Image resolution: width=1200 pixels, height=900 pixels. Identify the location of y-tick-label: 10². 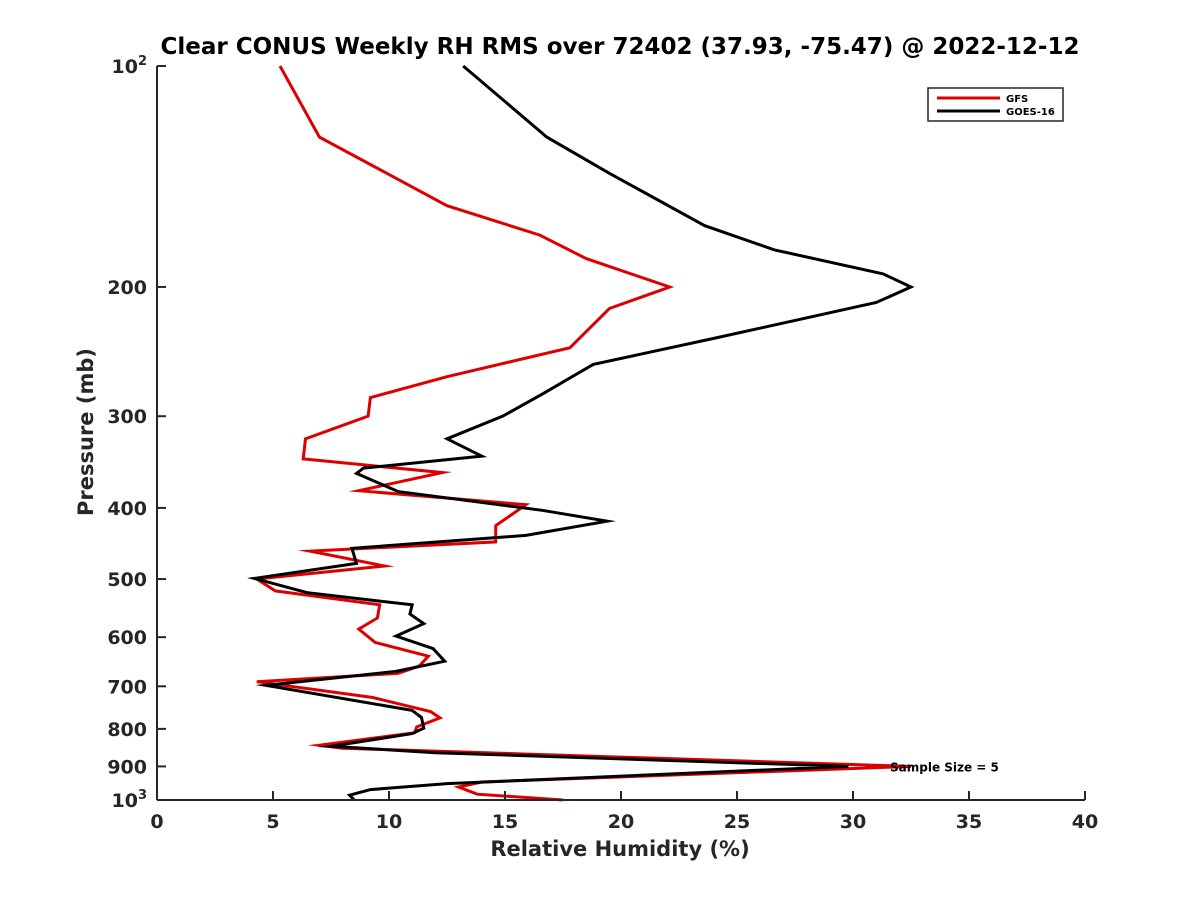
(130, 66).